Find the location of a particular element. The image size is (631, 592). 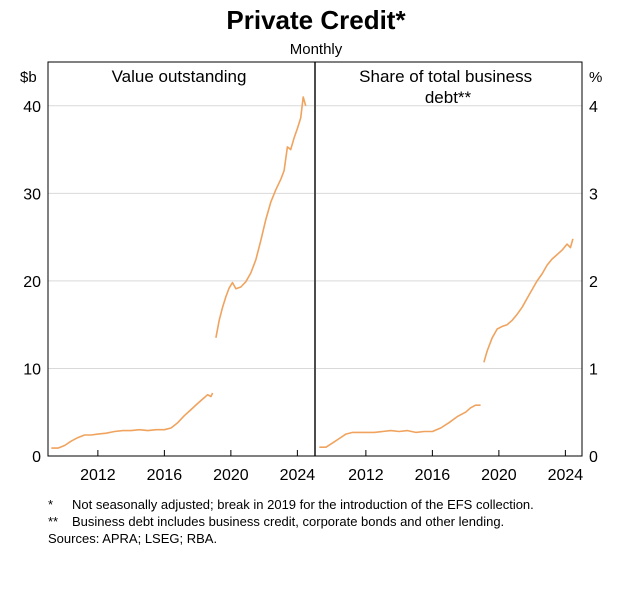

y-tick-label: 2 is located at coordinates (593, 282).